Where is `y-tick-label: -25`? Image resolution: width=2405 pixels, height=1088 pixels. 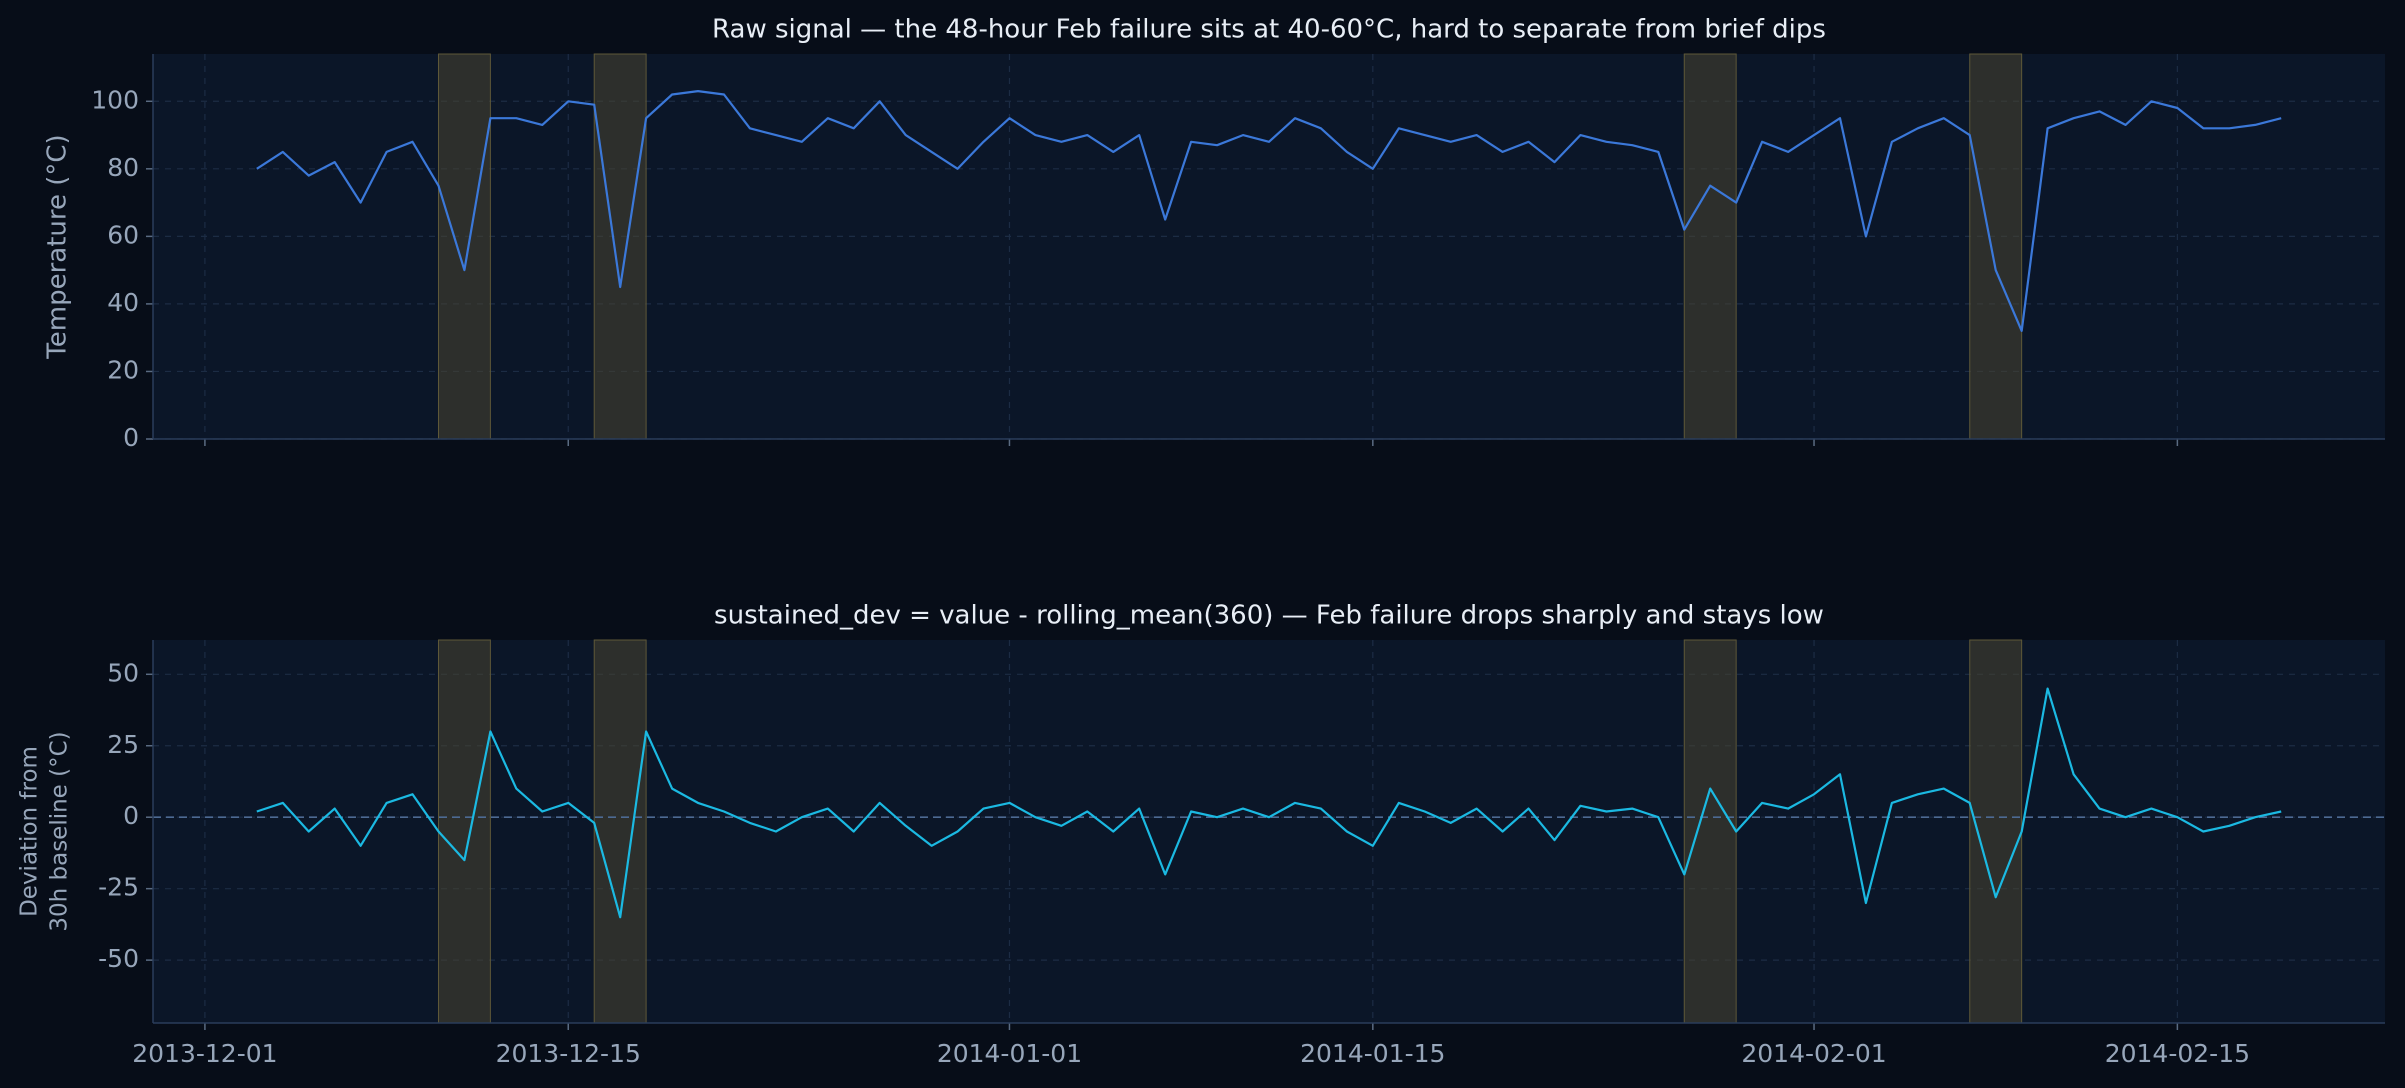 y-tick-label: -25 is located at coordinates (118, 887).